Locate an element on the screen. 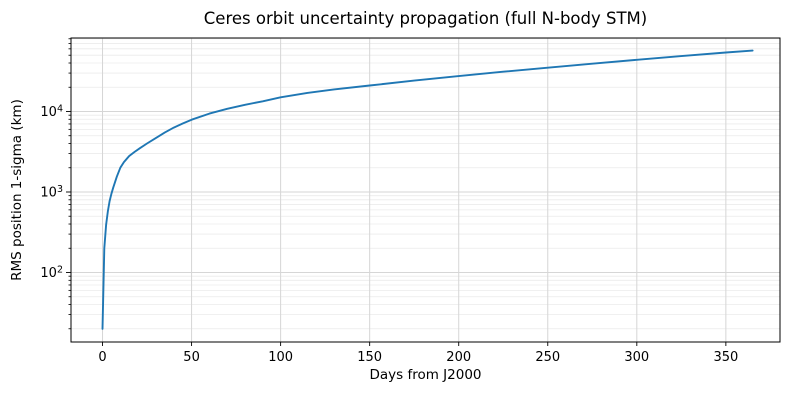 This screenshot has height=400, width=800. x-axis-label: Days from J2000 is located at coordinates (425, 375).